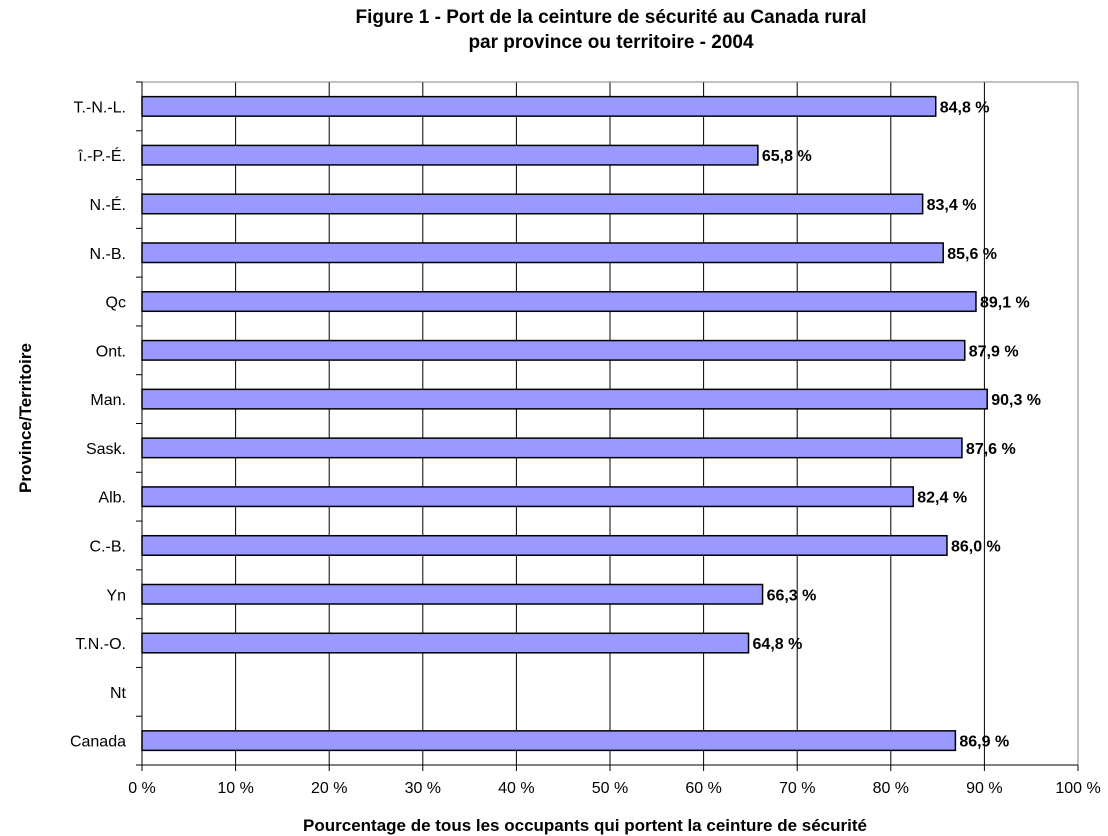 The width and height of the screenshot is (1108, 836). I want to click on category-label: Canada, so click(98, 742).